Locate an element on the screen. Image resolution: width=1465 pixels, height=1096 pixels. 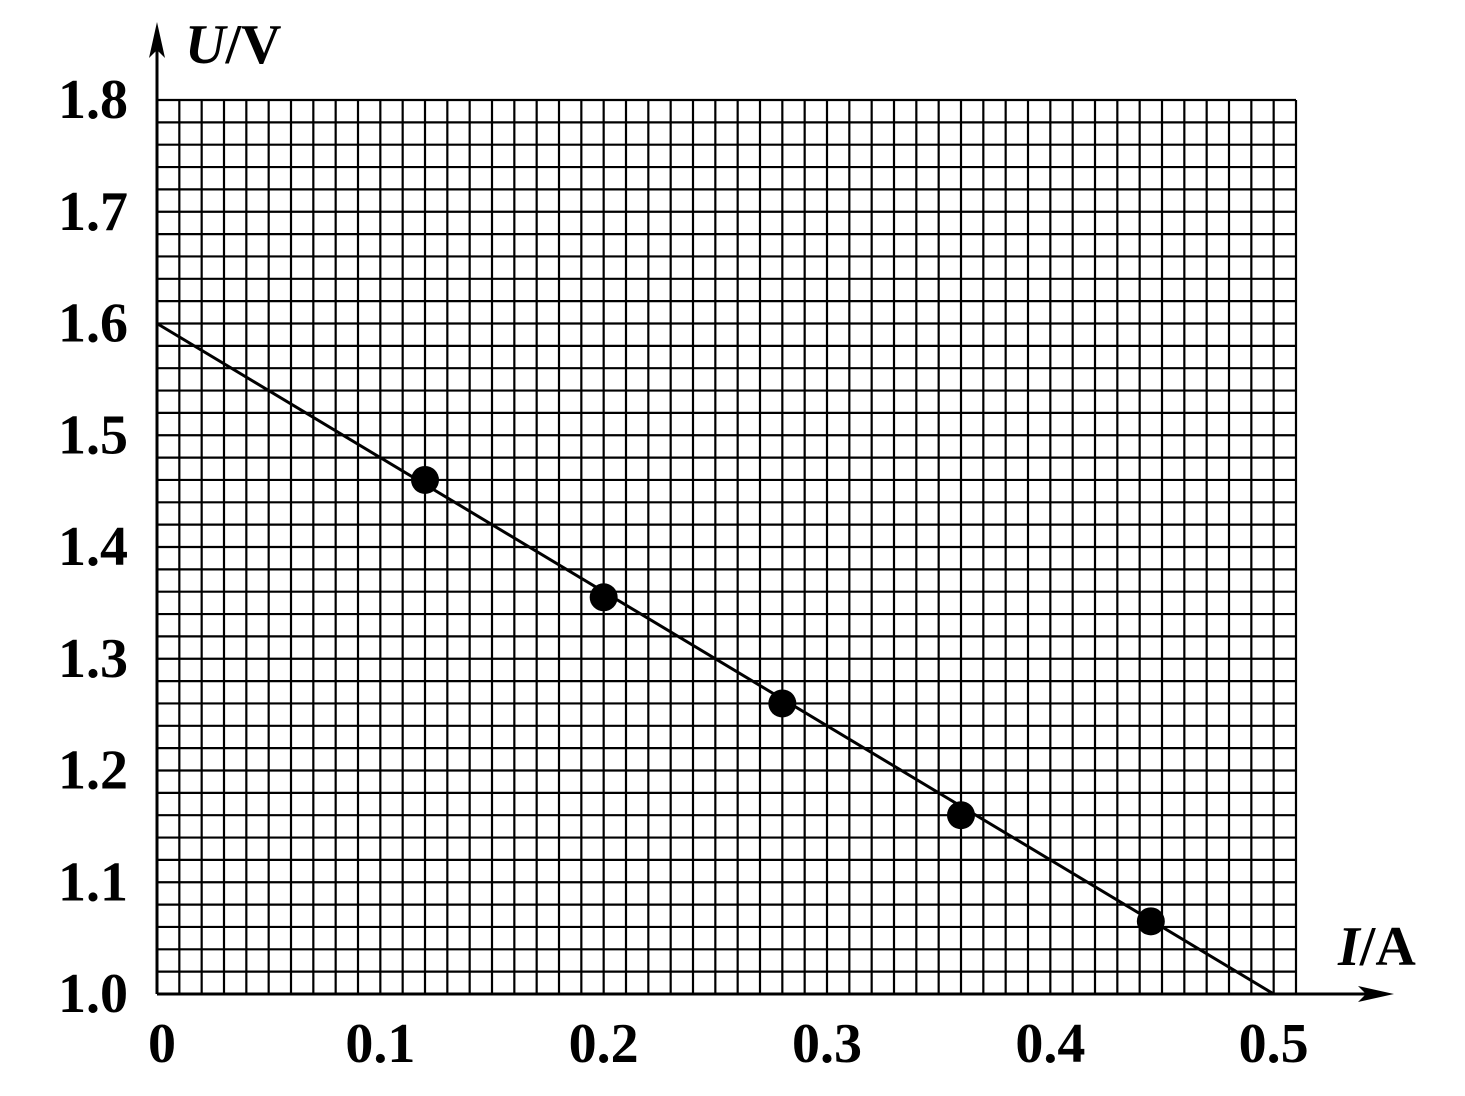
y-tick-label: 1.4 is located at coordinates (93, 547).